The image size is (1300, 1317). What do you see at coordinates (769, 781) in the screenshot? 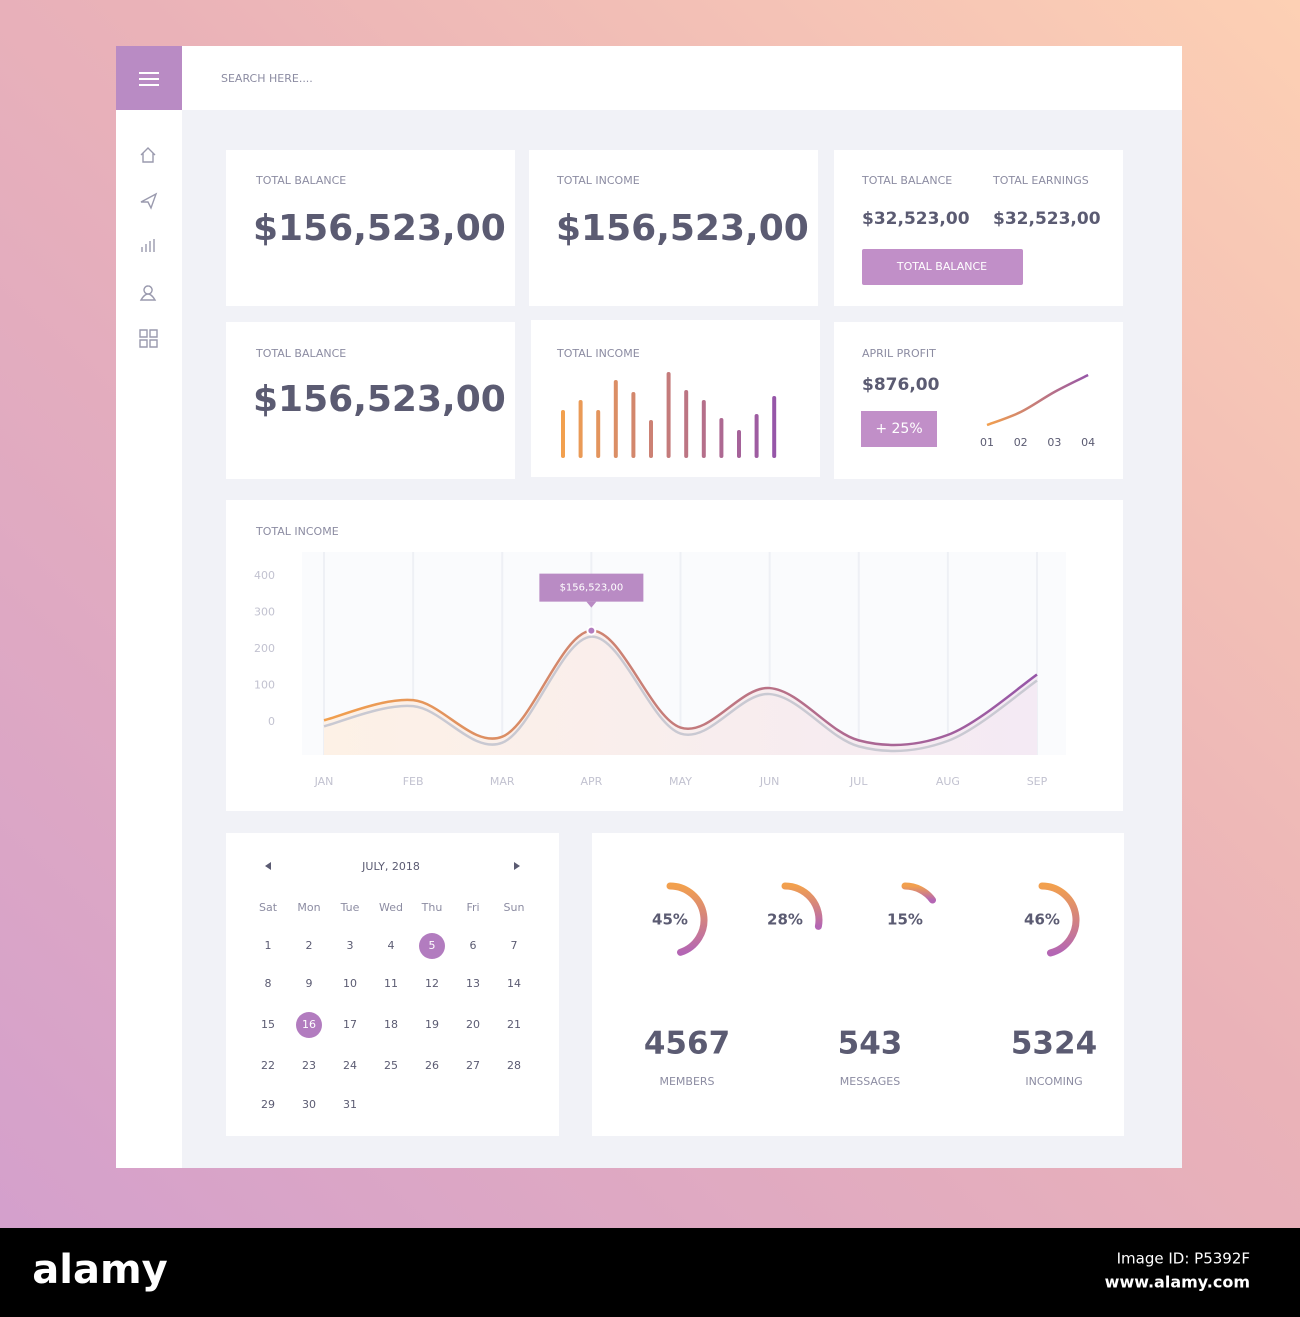
I see `x-tick-label: JUN` at bounding box center [769, 781].